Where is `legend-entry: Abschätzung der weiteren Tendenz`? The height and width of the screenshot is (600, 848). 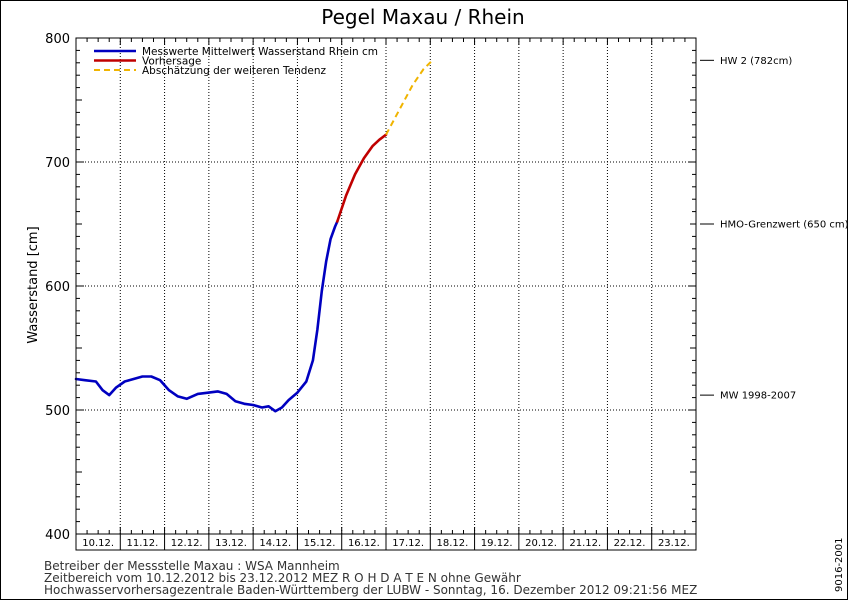
legend-entry: Abschätzung der weiteren Tendenz is located at coordinates (234, 71).